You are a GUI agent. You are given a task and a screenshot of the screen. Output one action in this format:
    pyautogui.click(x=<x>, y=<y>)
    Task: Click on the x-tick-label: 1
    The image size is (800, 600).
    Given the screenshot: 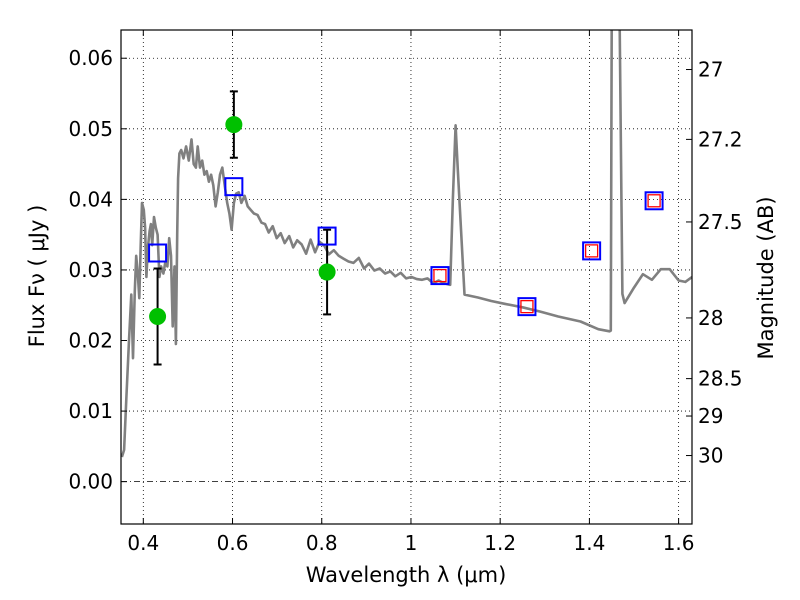 What is the action you would take?
    pyautogui.click(x=411, y=543)
    